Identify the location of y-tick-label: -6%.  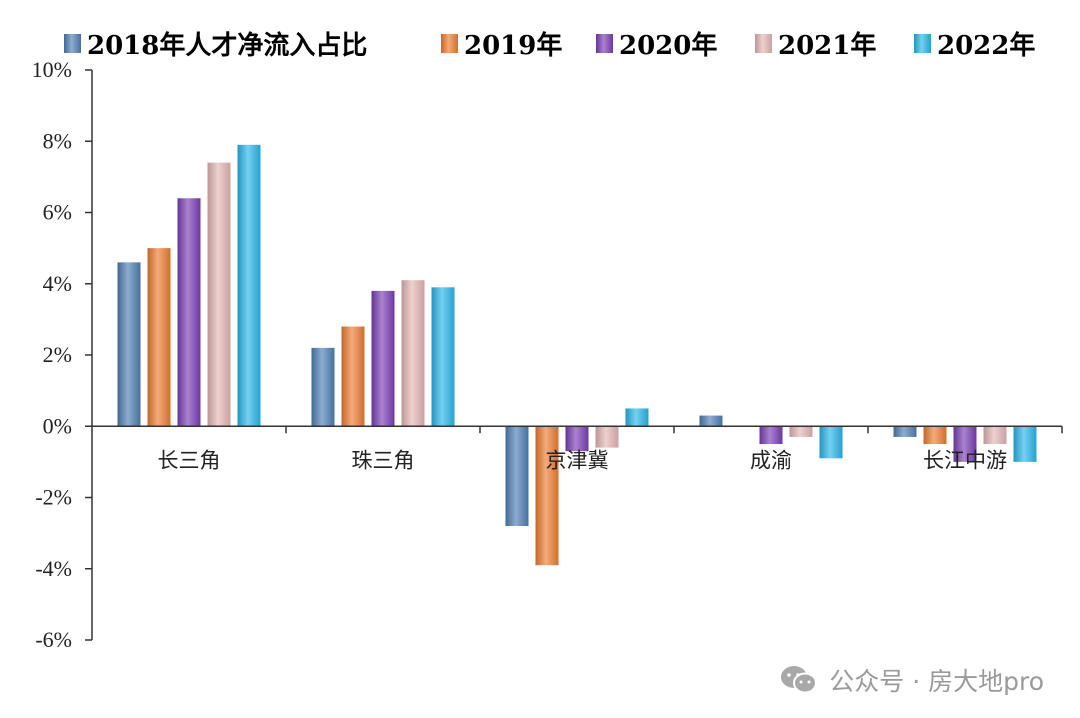
(53, 639).